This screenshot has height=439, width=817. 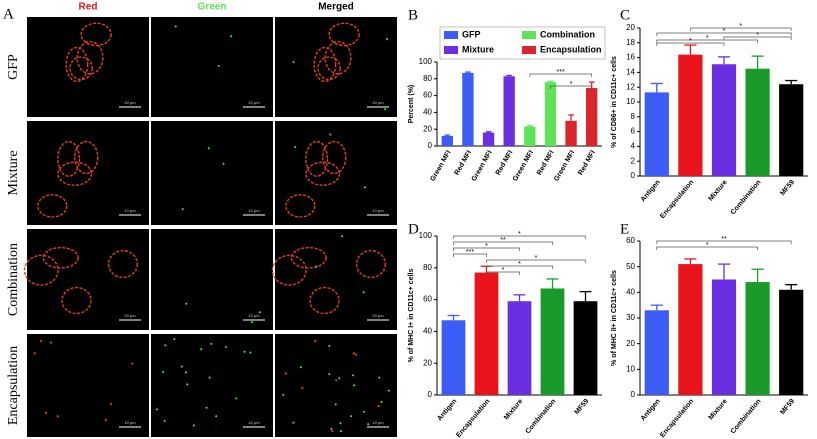 What do you see at coordinates (630, 72) in the screenshot?
I see `y-tick-label: 14` at bounding box center [630, 72].